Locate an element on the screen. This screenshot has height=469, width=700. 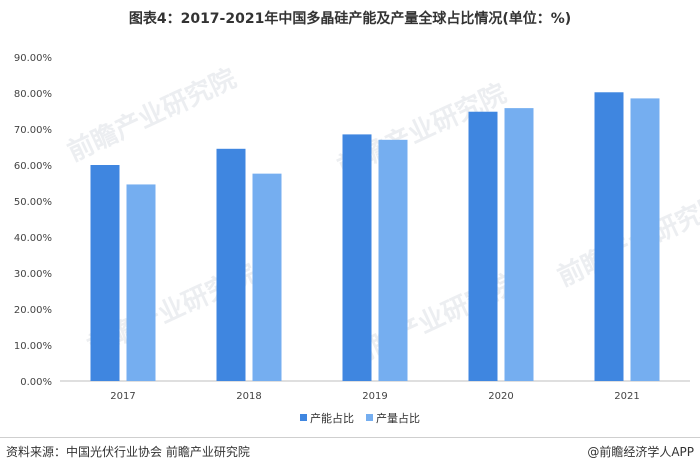
y-tick-label: 0.00% is located at coordinates (36, 382).